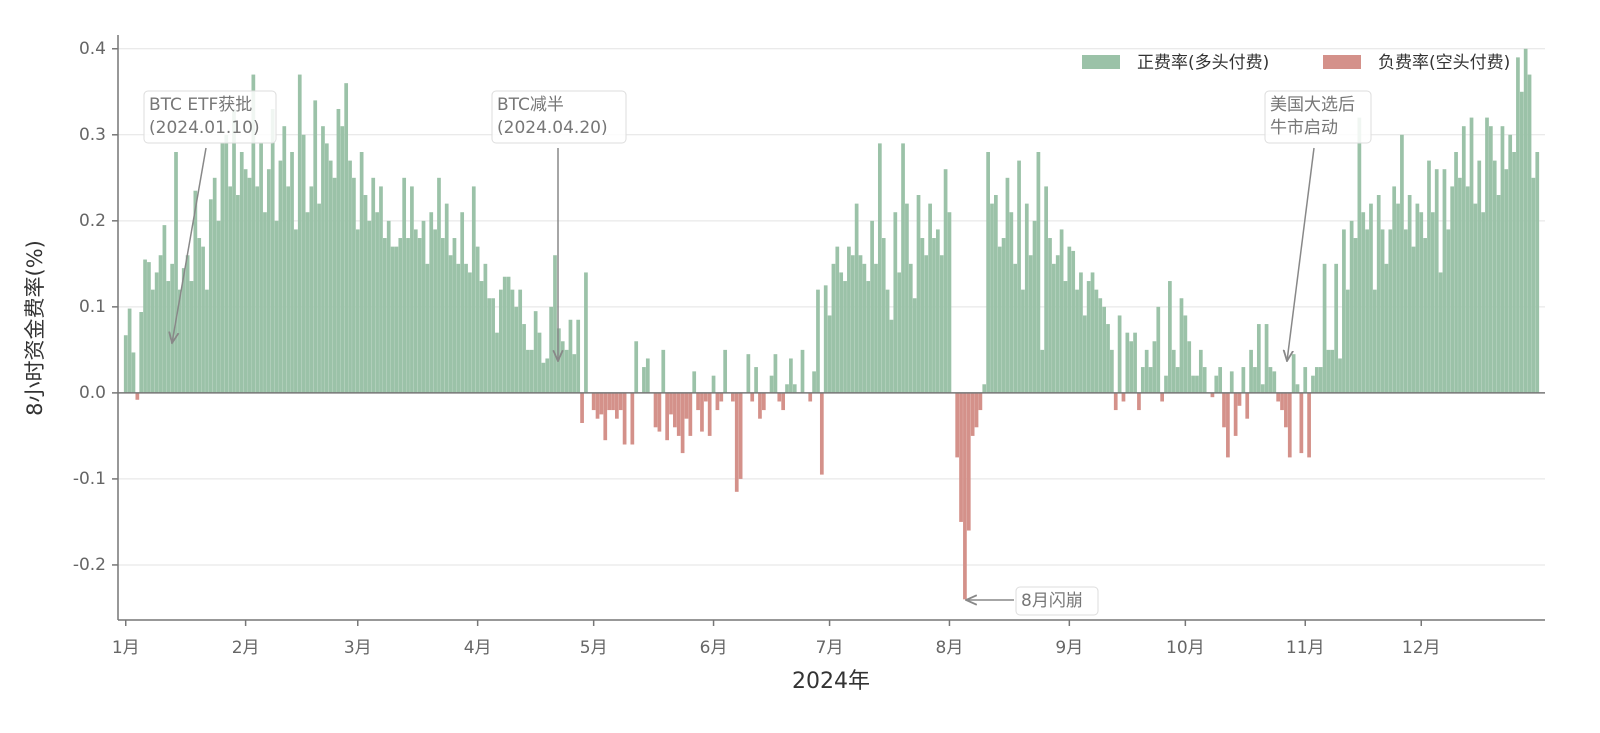  I want to click on annotation-text: BTC减半, so click(530, 105).